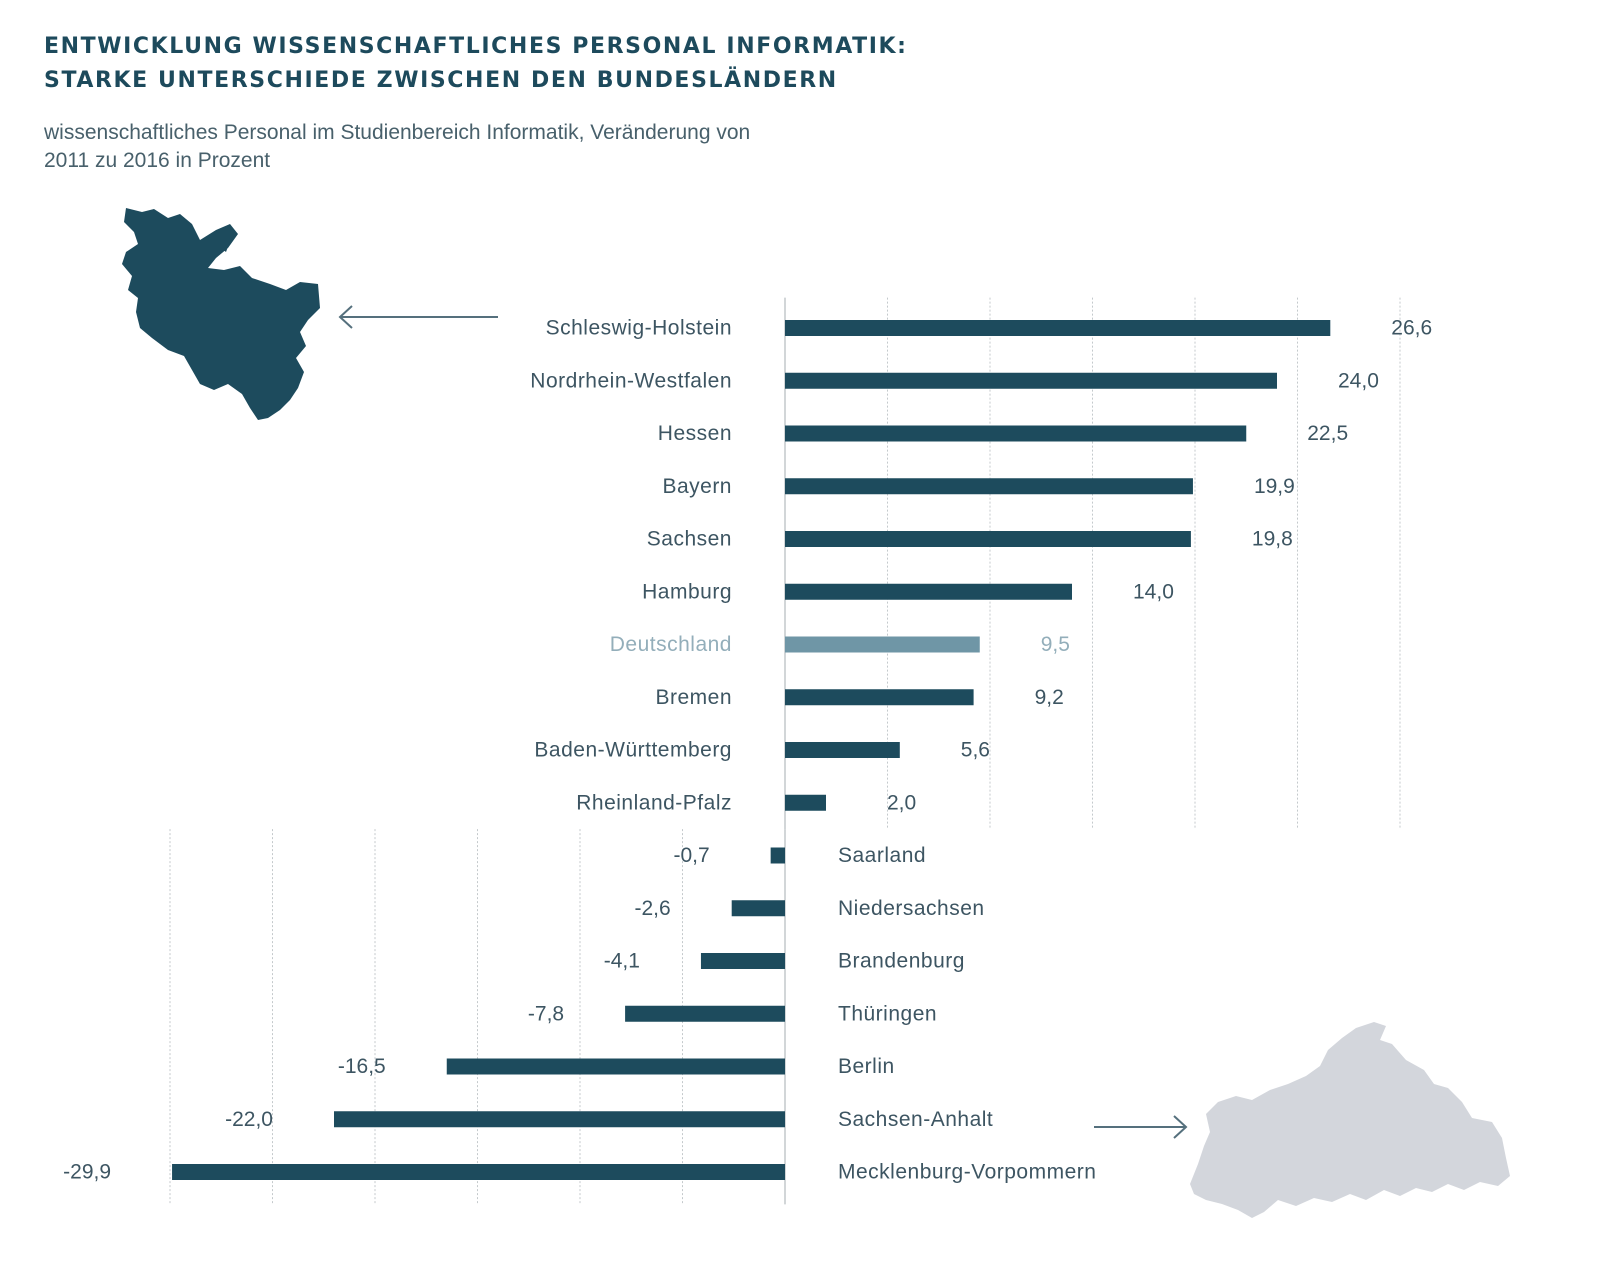  Describe the element at coordinates (1274, 486) in the screenshot. I see `value-label-bayern: 19,9` at that location.